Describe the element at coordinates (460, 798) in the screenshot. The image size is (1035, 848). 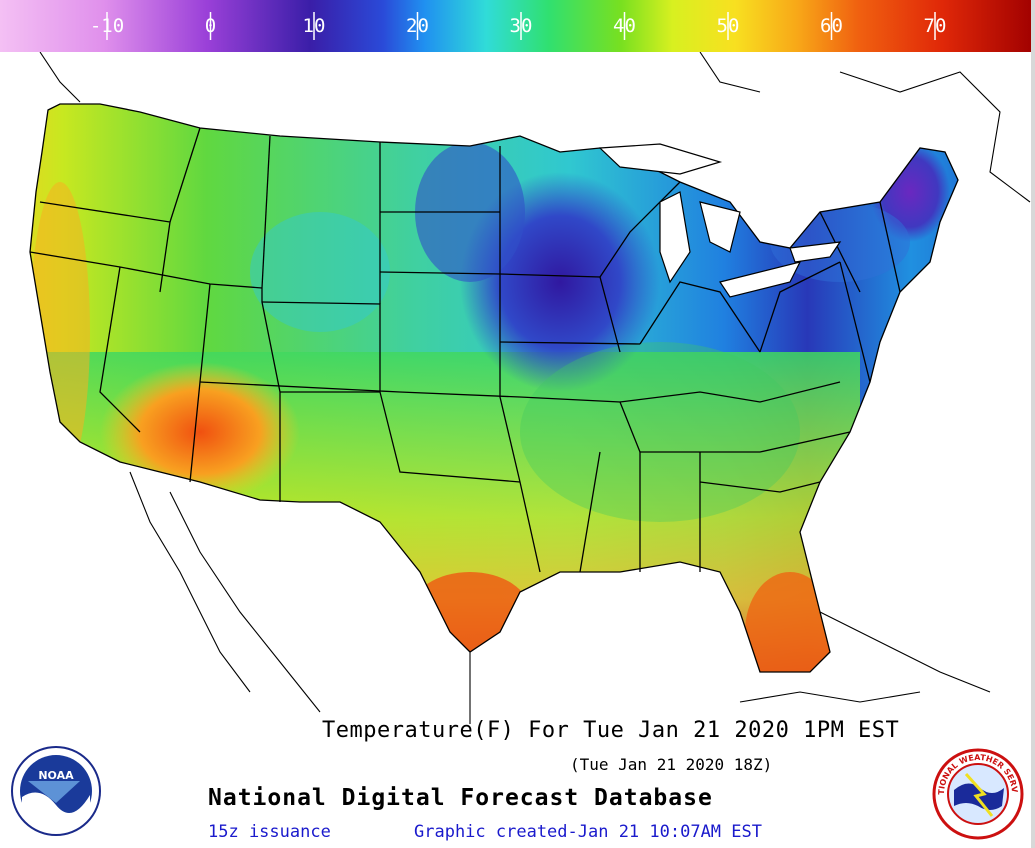
I see `database-name: National Digital Forecast Database` at that location.